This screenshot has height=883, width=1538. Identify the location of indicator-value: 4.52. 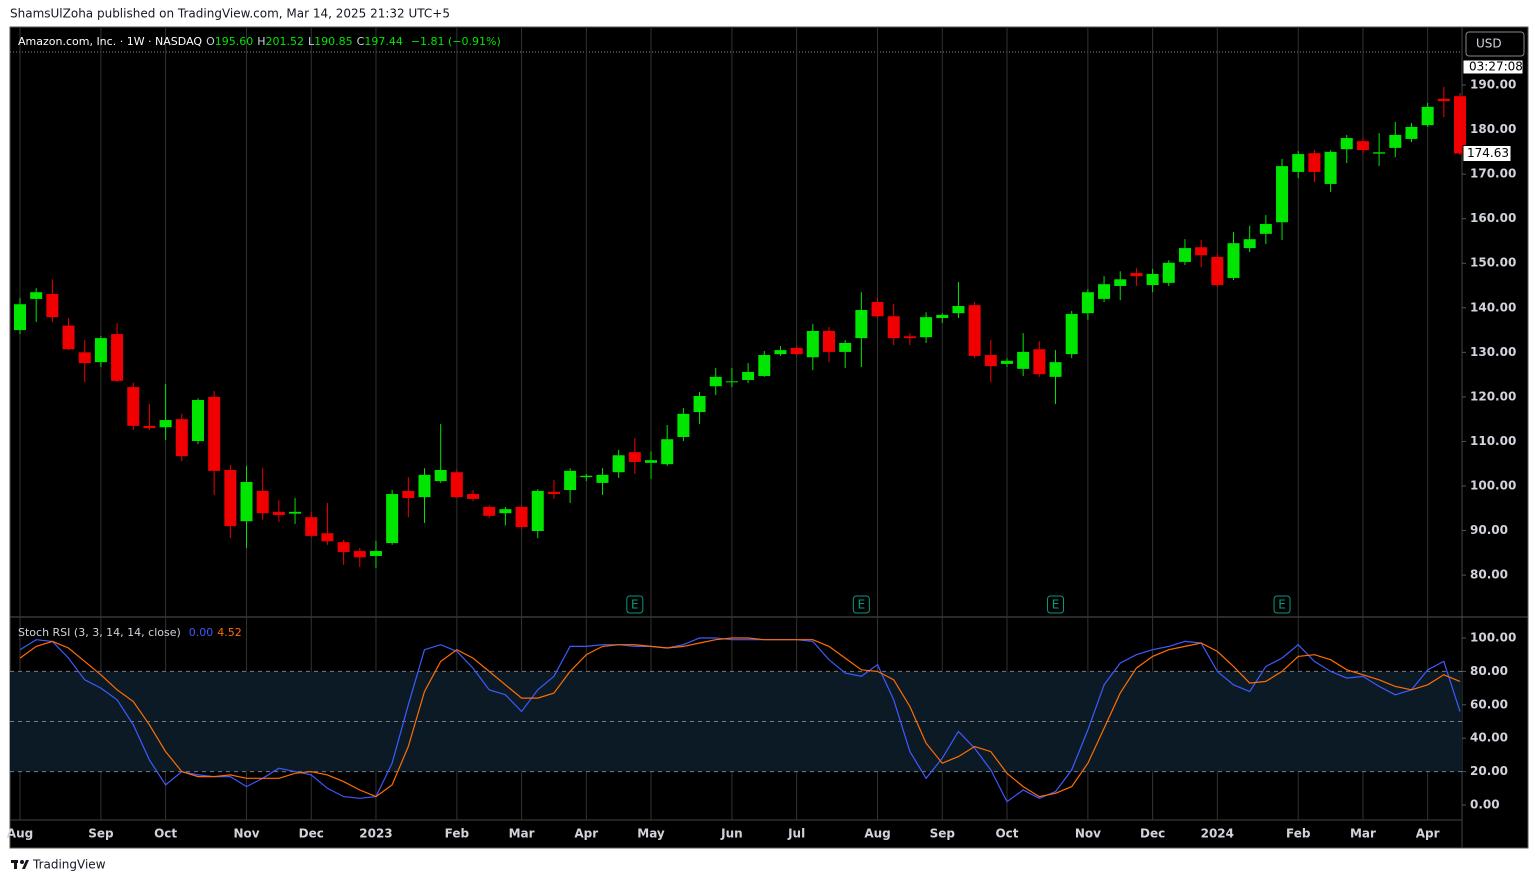
(229, 632).